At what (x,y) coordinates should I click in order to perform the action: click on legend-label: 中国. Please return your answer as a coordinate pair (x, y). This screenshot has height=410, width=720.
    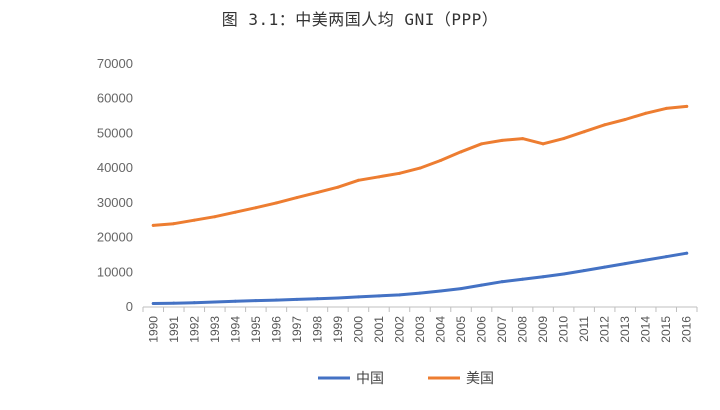
    Looking at the image, I should click on (370, 379).